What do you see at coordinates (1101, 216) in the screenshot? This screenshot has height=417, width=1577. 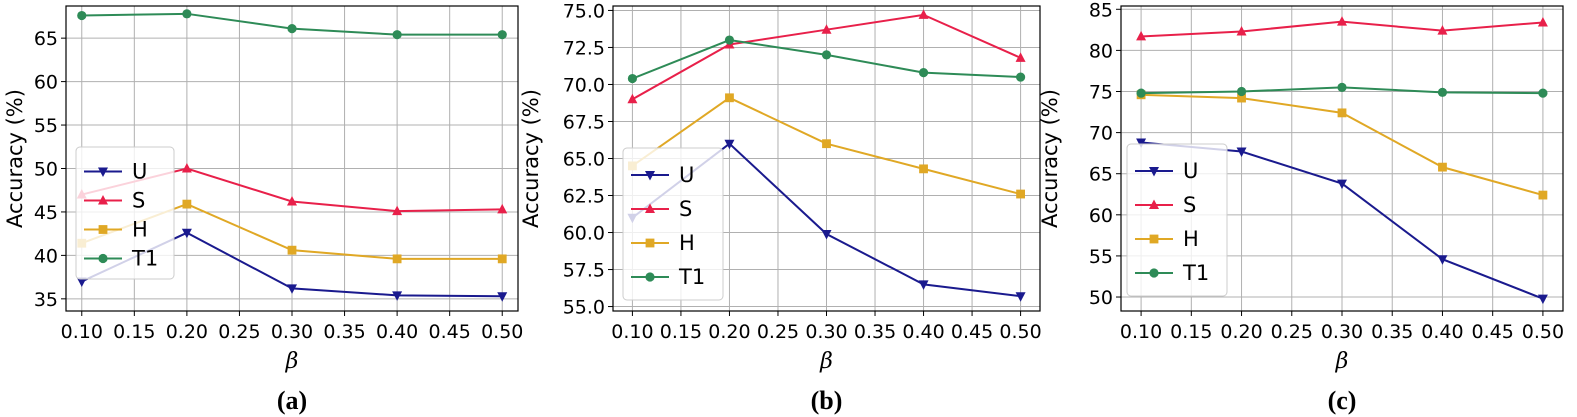 I see `y-tick-label: 60` at bounding box center [1101, 216].